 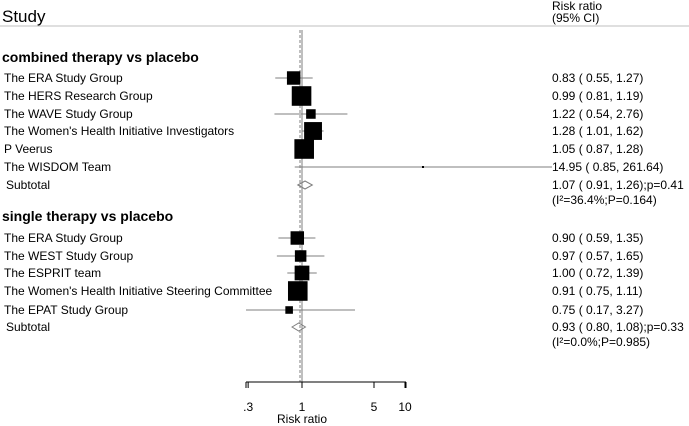 What do you see at coordinates (618, 185) in the screenshot?
I see `subtotal-estimate-text: 1.07 ( 0.91, 1.26);p=0.41` at bounding box center [618, 185].